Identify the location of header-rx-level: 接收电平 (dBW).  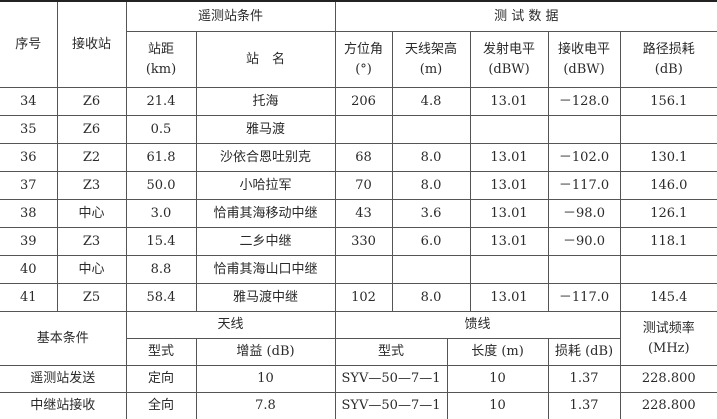
(584, 59).